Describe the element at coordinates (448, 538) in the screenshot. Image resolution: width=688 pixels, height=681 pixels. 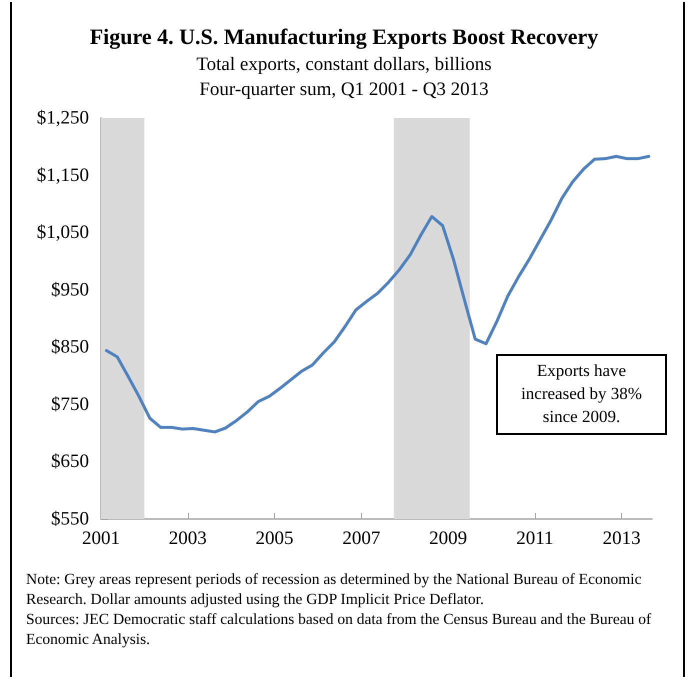
I see `x-tick-label: 2009` at that location.